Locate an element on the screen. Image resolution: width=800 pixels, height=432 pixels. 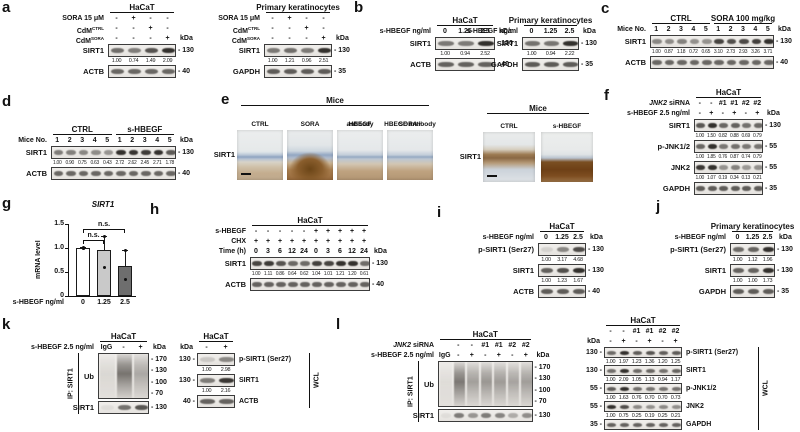
quant-value: 0.19 is located at coordinates (723, 178).